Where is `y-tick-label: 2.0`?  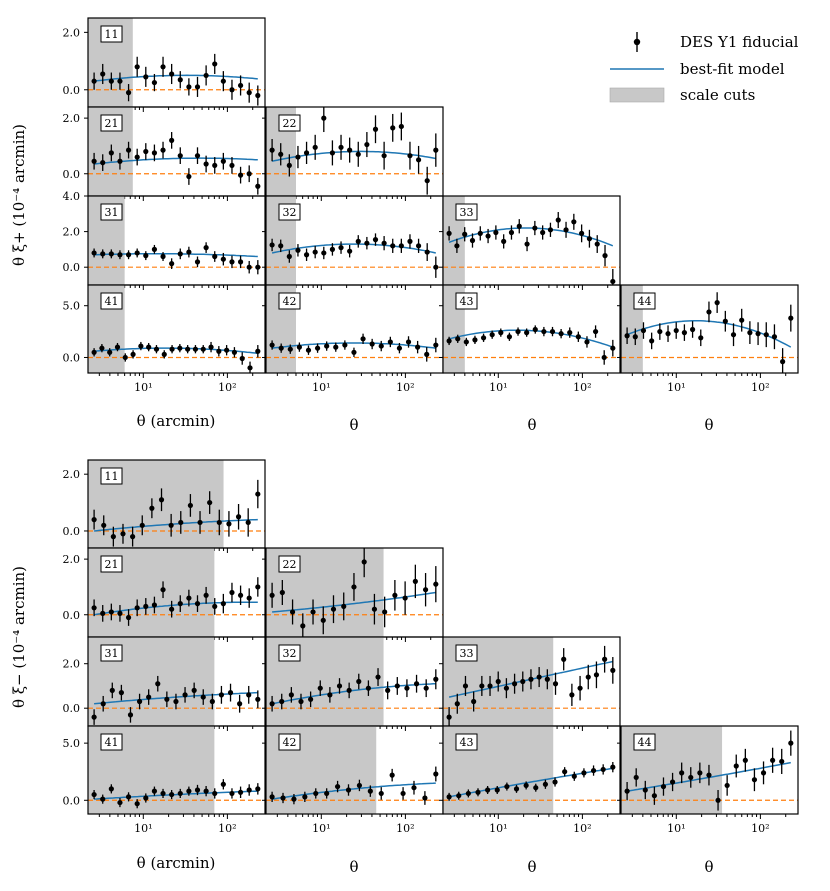
y-tick-label: 2.0 is located at coordinates (72, 474).